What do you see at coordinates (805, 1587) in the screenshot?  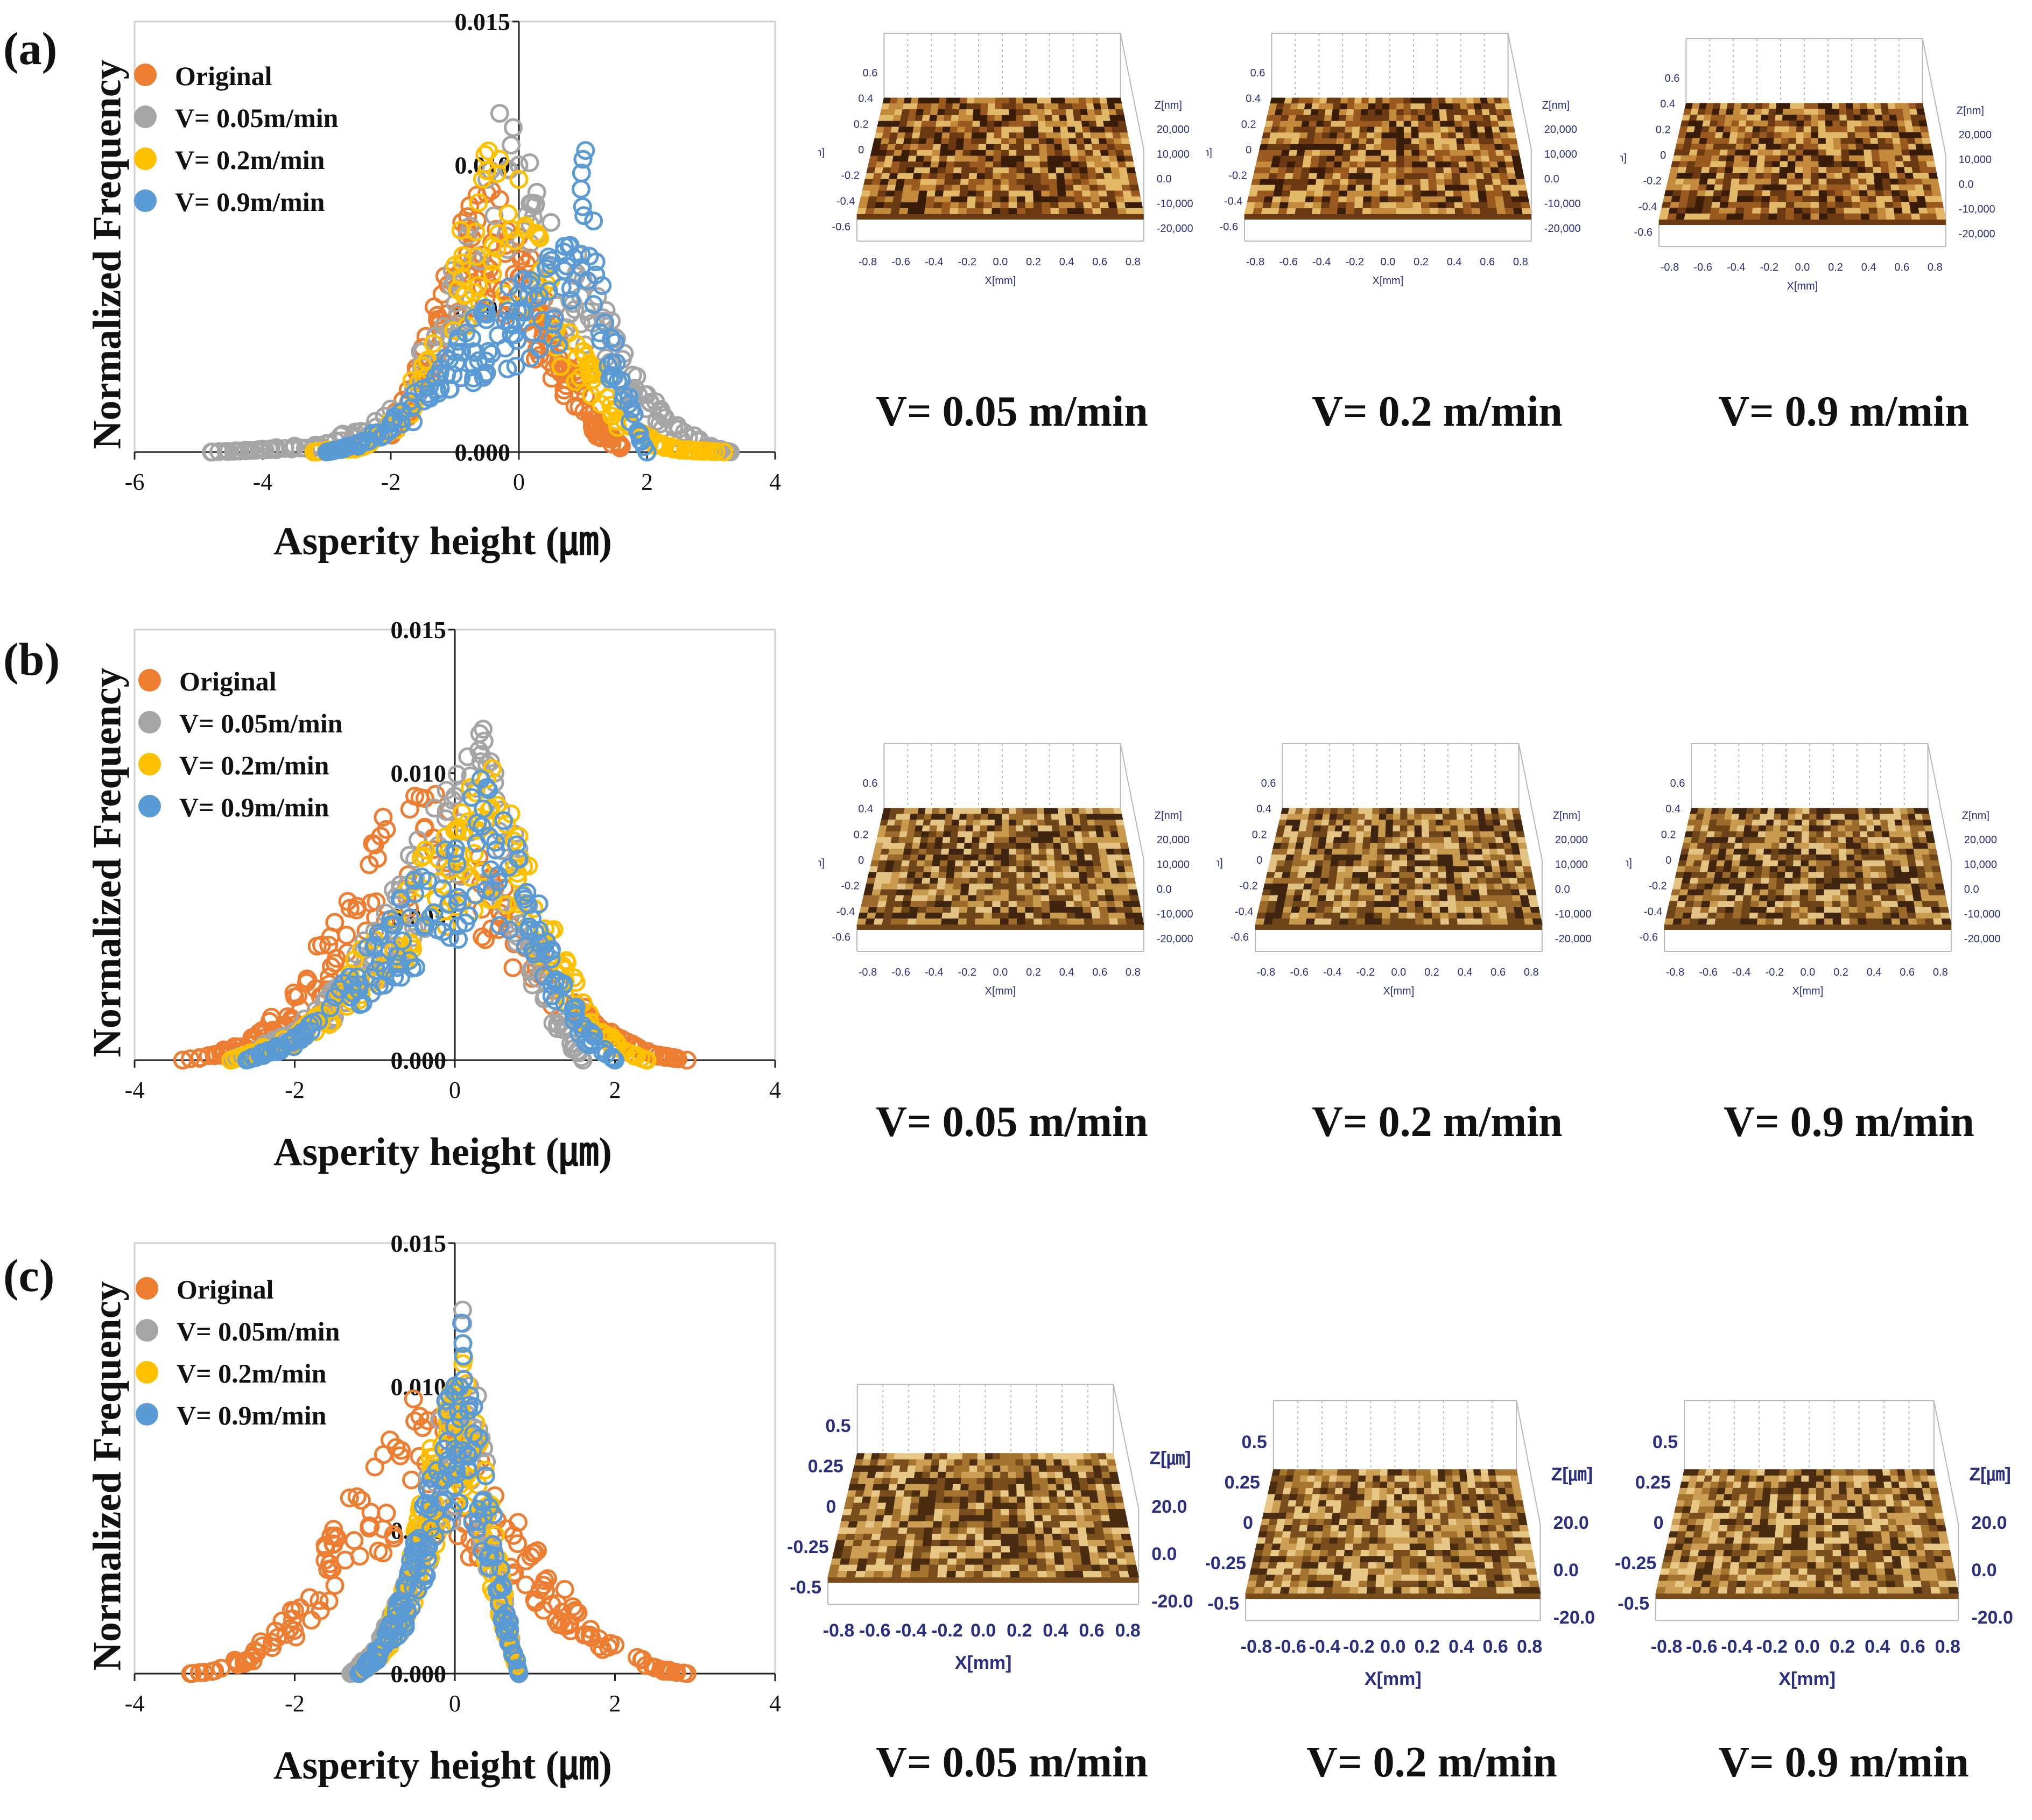 I see `surface-y-tick: -0.5` at bounding box center [805, 1587].